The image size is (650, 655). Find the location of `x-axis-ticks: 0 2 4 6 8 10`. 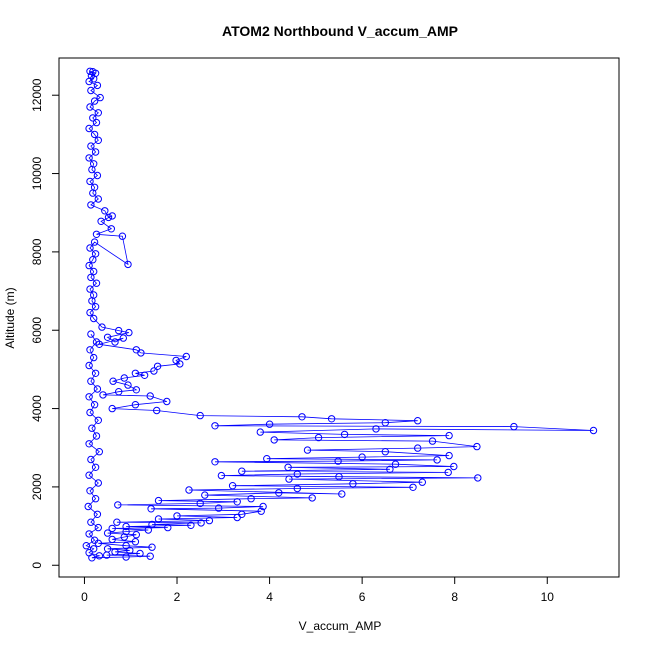

x-axis-ticks: 0 2 4 6 8 10 is located at coordinates (317, 590).